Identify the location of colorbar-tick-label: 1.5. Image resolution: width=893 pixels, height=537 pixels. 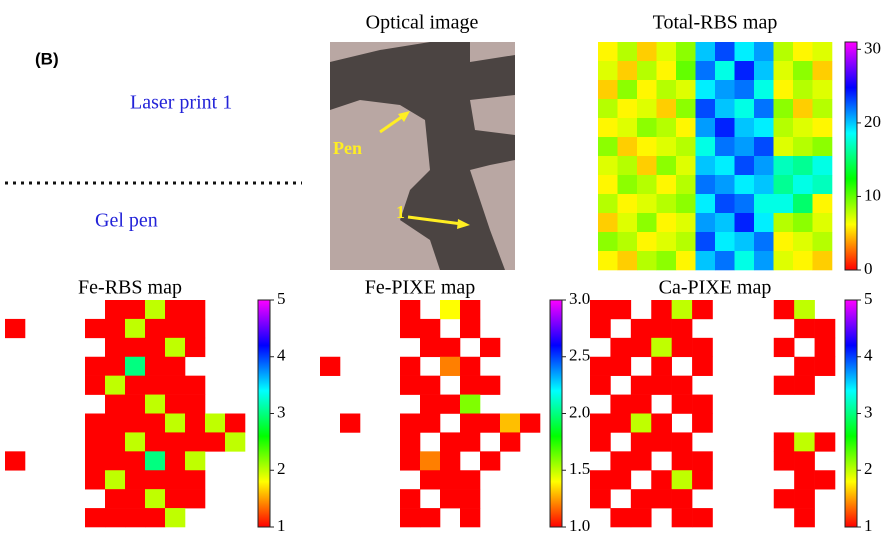
(579, 468).